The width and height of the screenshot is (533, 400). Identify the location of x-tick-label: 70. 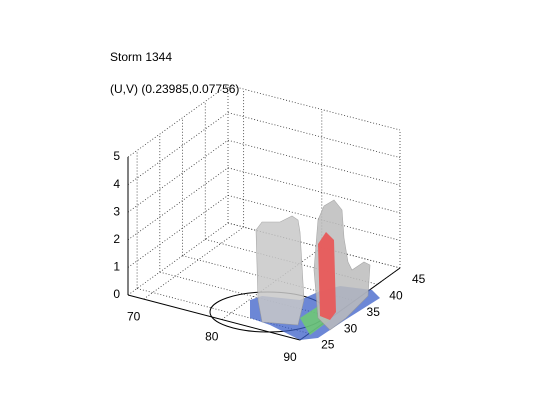
(134, 316).